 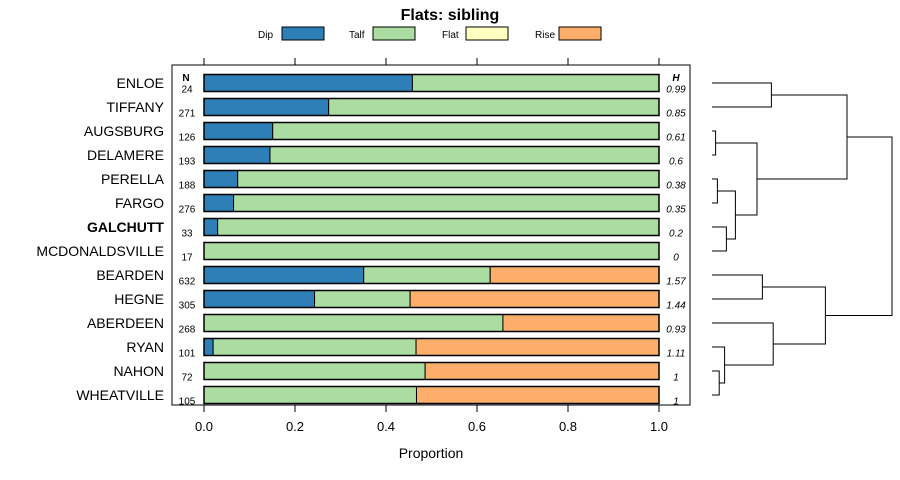 I want to click on n-value: 632, so click(x=187, y=282).